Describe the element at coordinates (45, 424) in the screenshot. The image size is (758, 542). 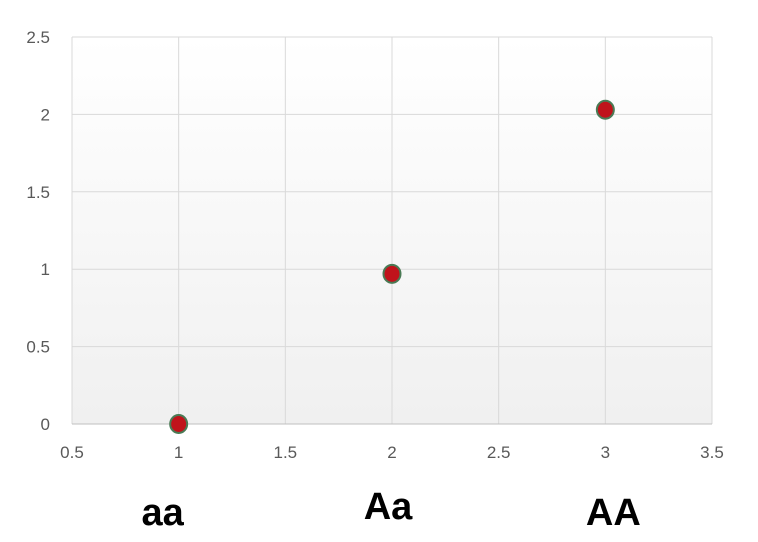
I see `y-tick-label: 0` at that location.